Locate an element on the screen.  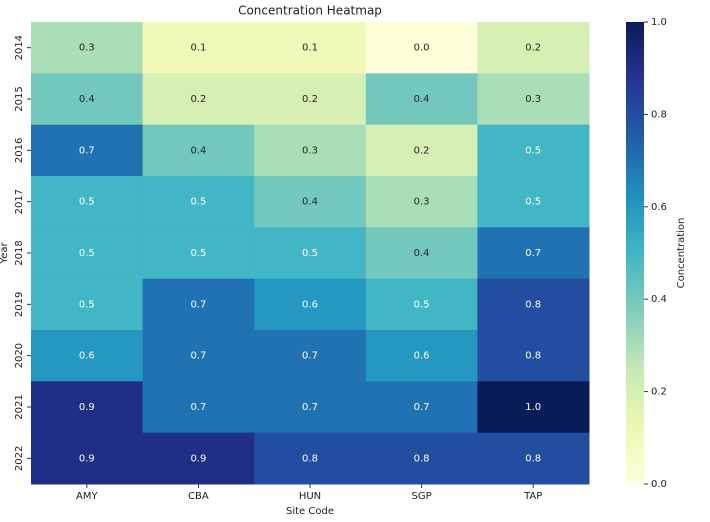
x-tick-label: SGP is located at coordinates (422, 496).